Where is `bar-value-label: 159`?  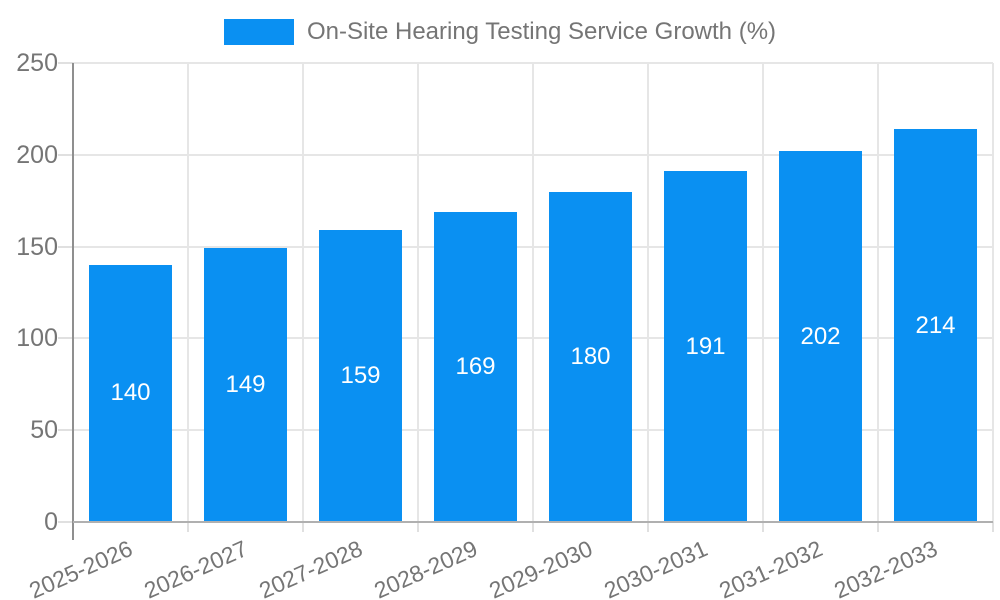 bar-value-label: 159 is located at coordinates (360, 376).